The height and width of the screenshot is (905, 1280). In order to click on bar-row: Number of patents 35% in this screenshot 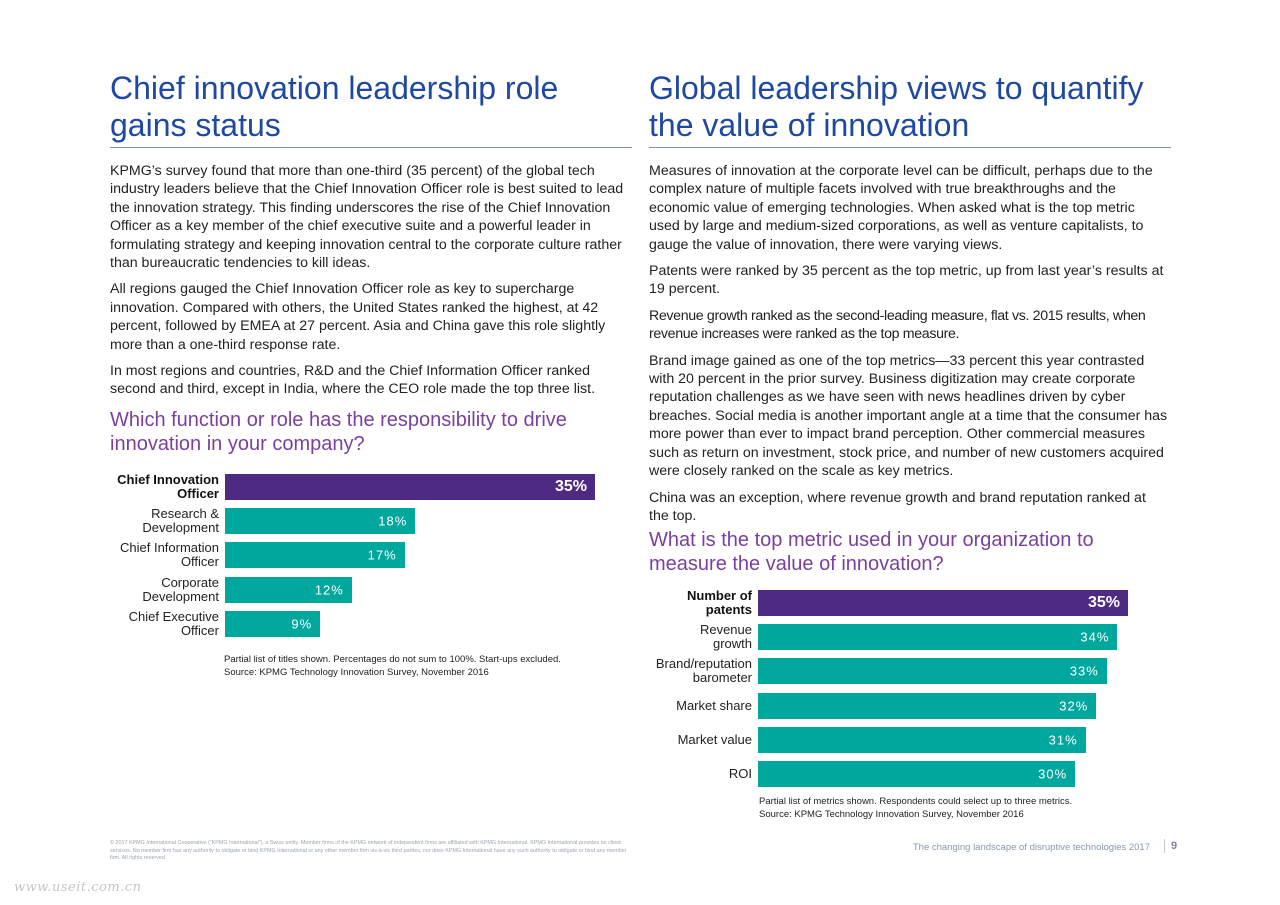, I will do `click(888, 603)`.